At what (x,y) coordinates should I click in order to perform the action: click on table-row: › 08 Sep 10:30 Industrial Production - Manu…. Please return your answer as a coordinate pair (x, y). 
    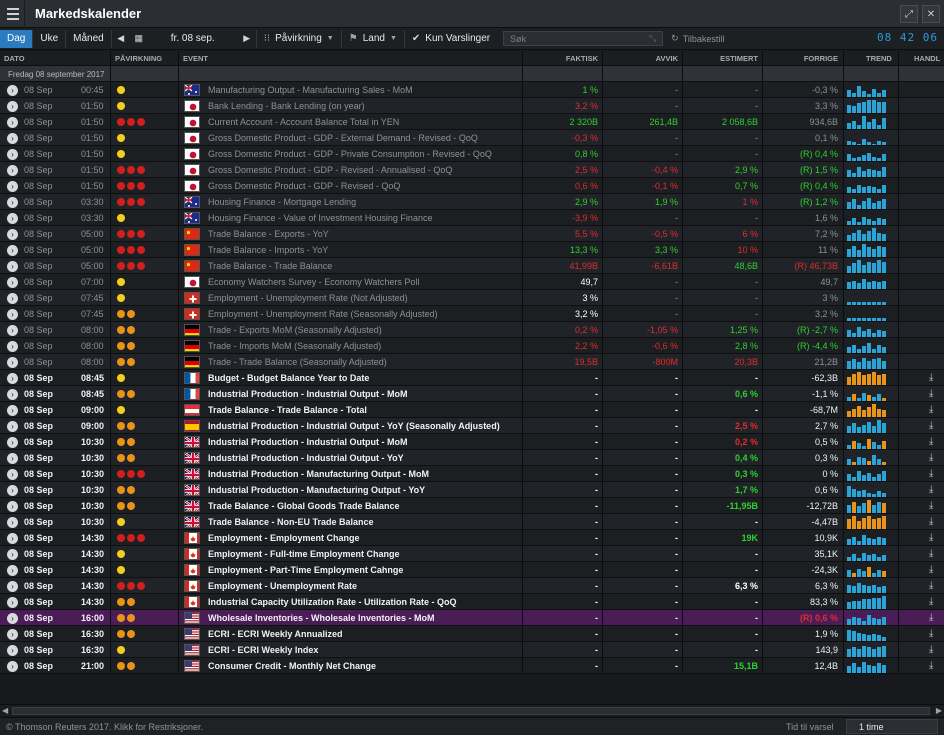
    Looking at the image, I should click on (472, 490).